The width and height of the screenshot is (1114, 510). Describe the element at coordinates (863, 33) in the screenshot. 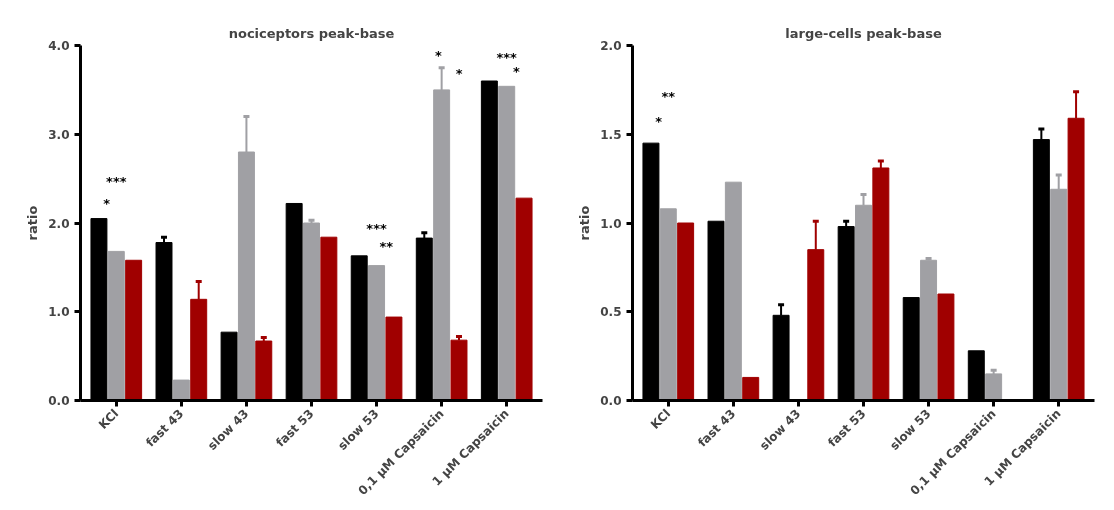

I see `chart-title: large-cells peak-base` at that location.